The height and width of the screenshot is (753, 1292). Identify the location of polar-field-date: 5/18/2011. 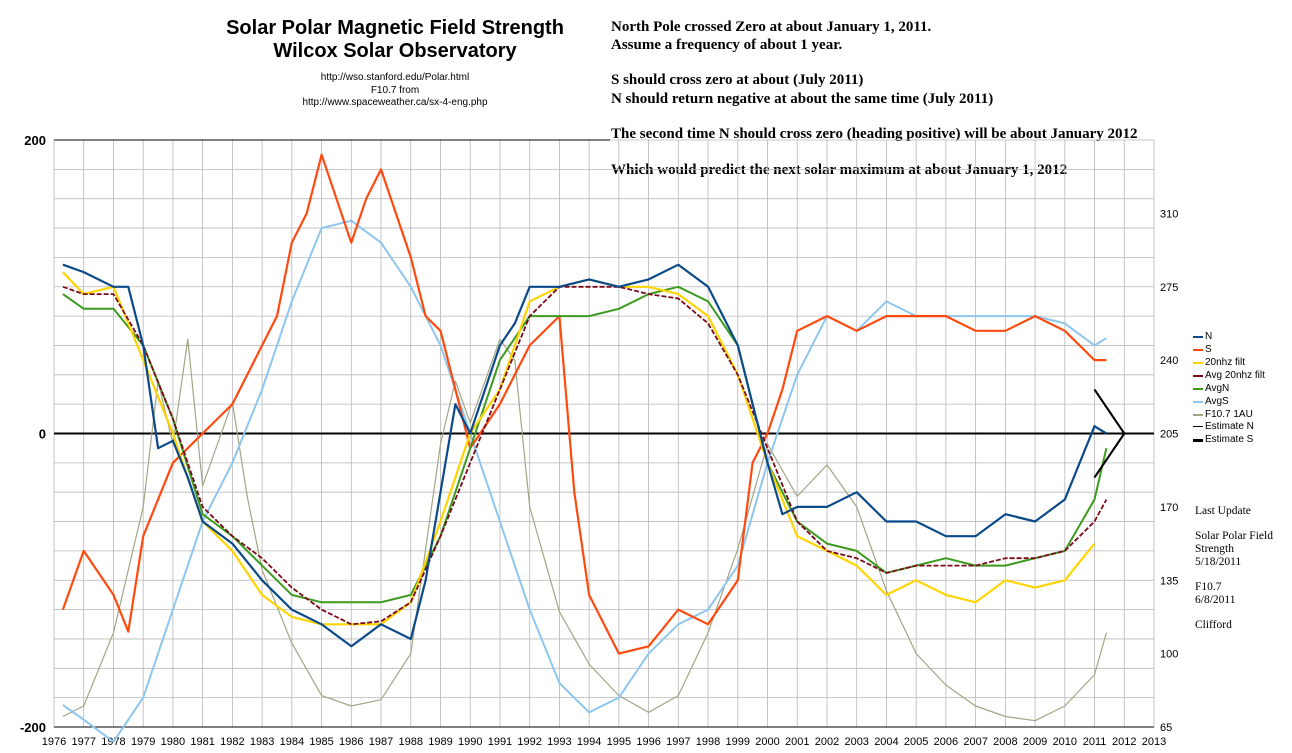
(1218, 562).